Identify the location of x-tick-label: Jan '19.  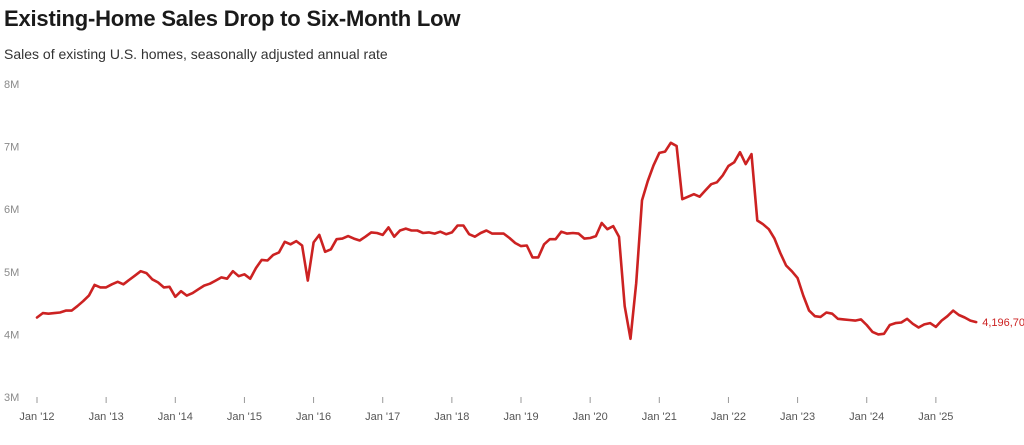
(520, 417).